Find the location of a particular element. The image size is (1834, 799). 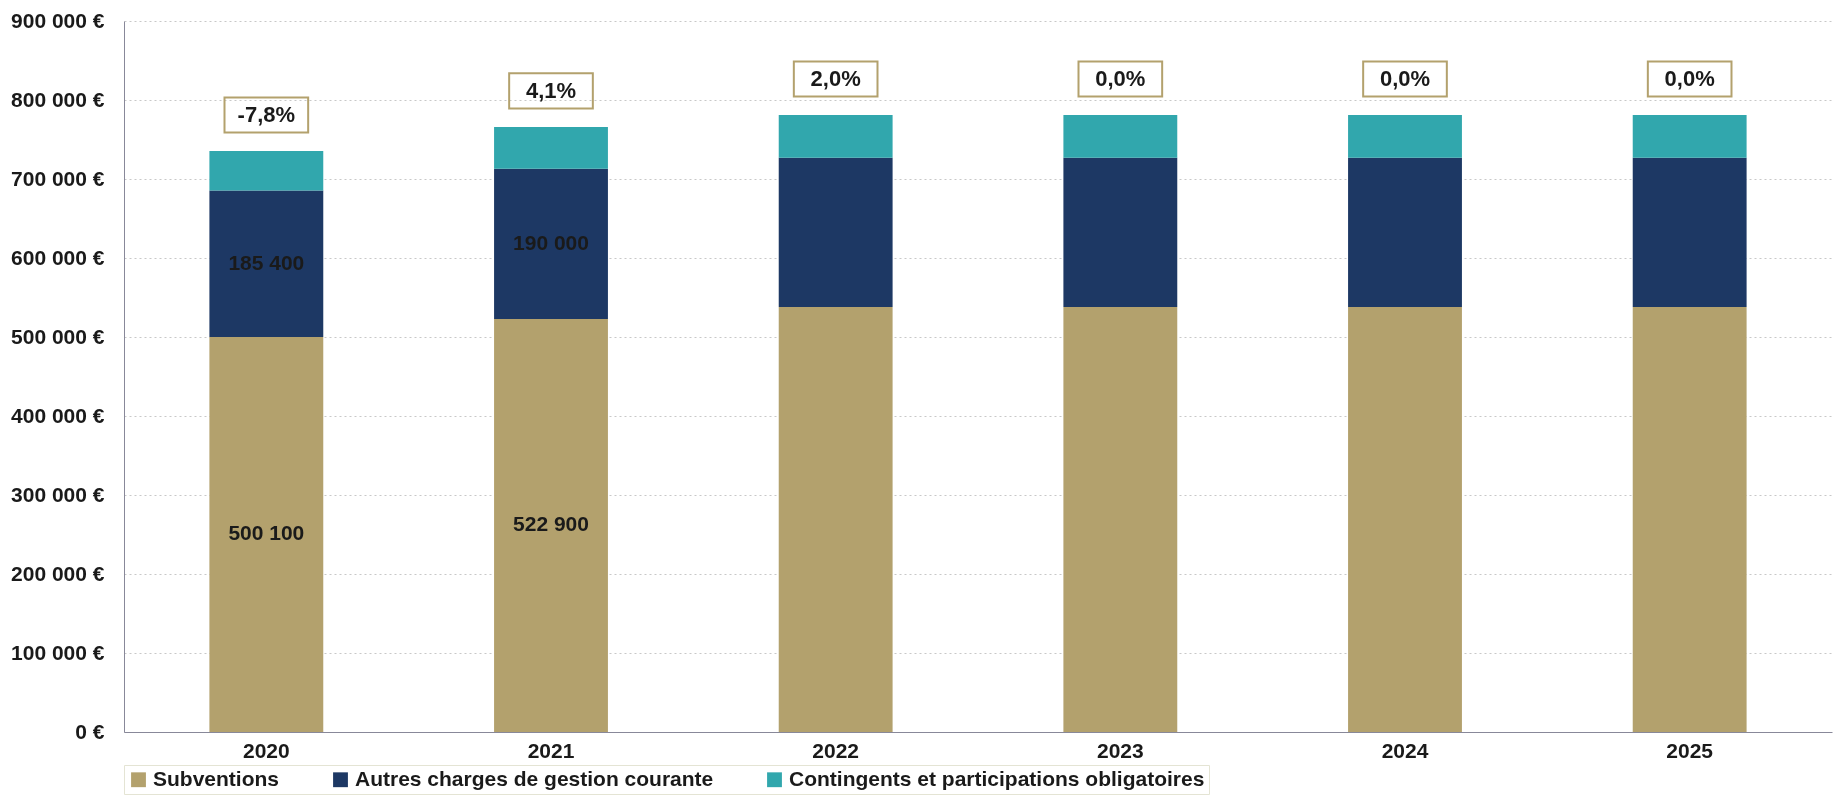

y-tick-label: 600 000 € is located at coordinates (58, 257).